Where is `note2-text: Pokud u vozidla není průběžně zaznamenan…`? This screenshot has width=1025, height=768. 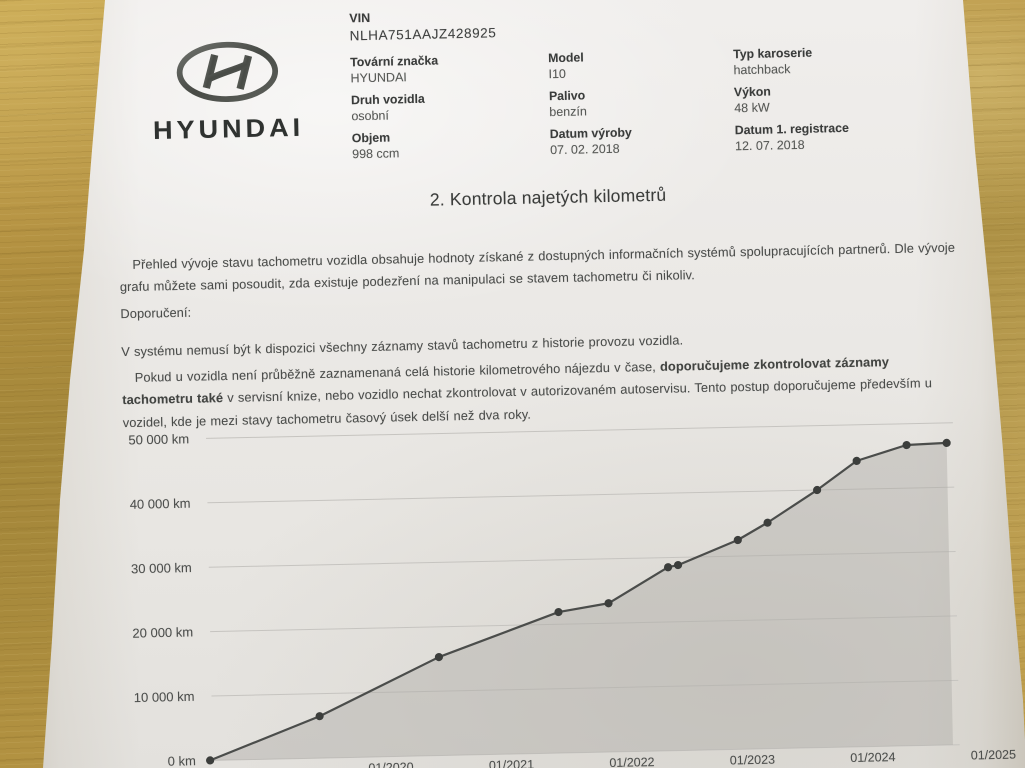 note2-text: Pokud u vozidla není průběžně zaznamenan… is located at coordinates (397, 371).